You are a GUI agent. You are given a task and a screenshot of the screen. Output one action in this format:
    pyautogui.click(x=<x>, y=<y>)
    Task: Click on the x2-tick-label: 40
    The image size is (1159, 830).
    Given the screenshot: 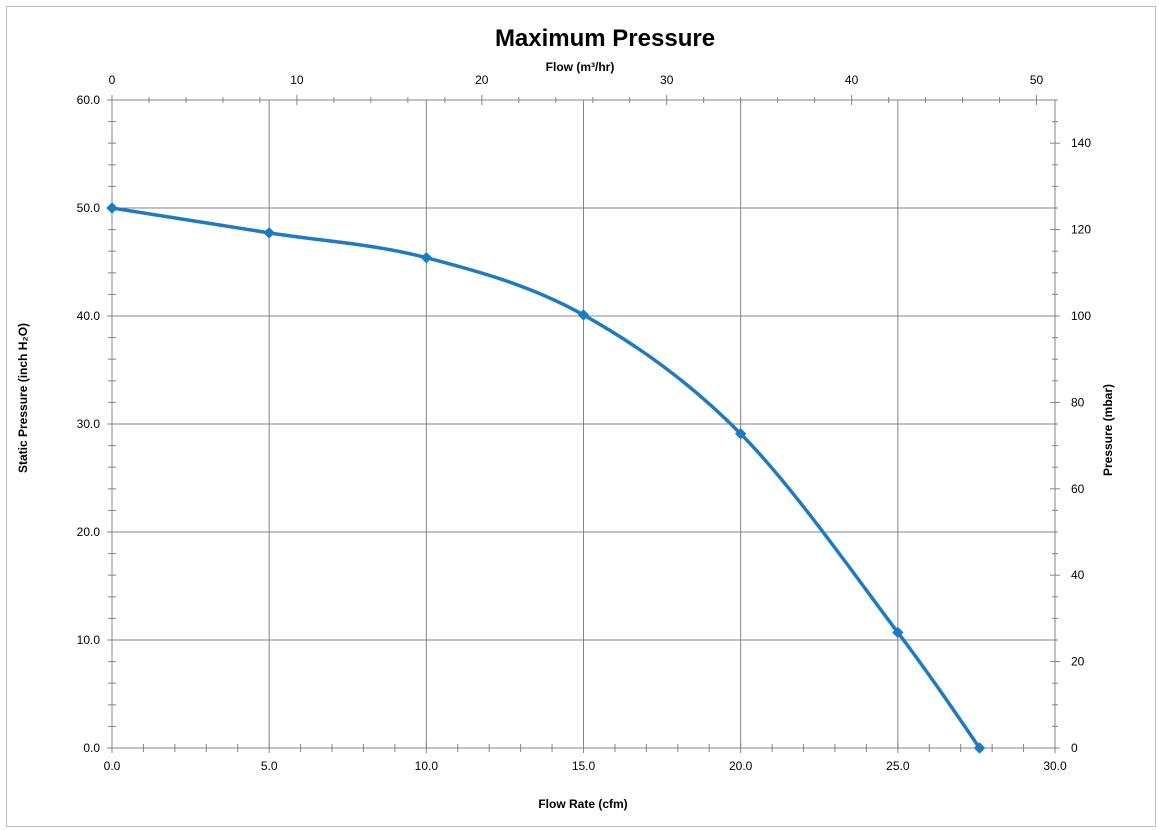 What is the action you would take?
    pyautogui.click(x=852, y=80)
    